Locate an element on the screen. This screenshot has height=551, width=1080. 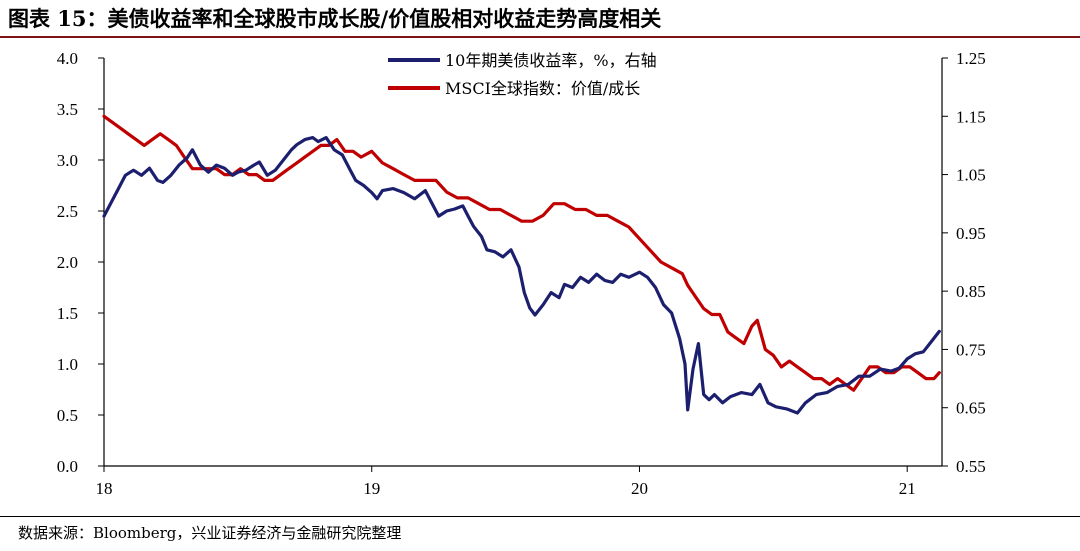
left-tick-label: 0.0 is located at coordinates (67, 466).